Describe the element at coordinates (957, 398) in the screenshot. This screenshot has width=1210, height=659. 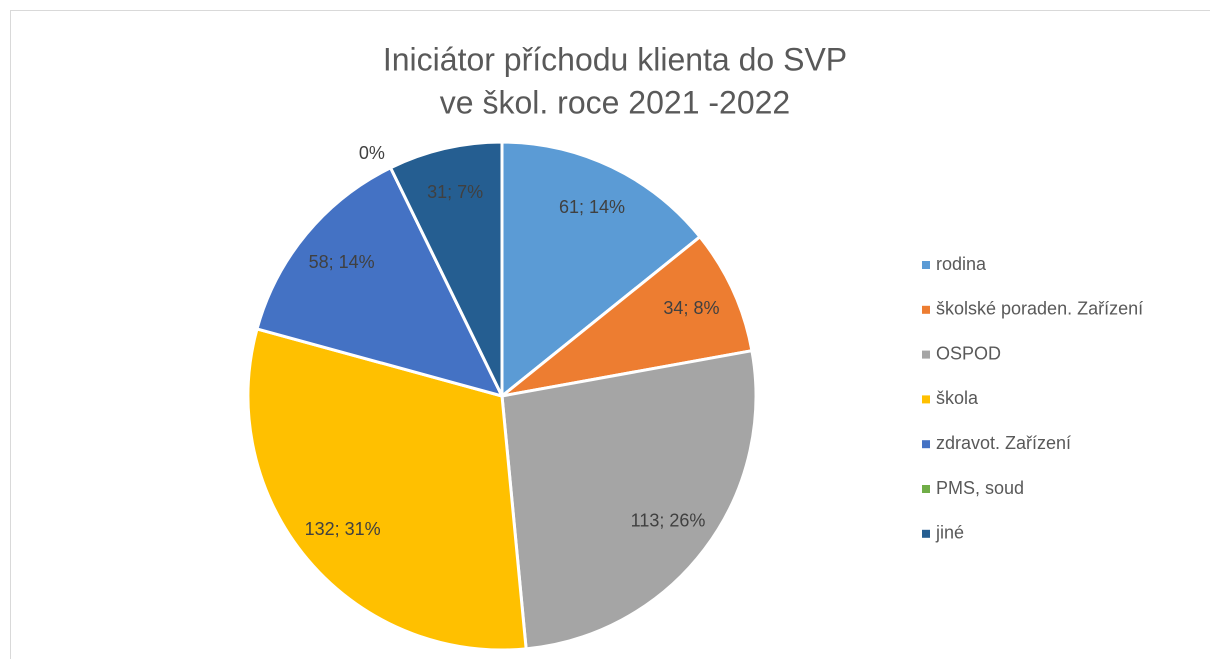
I see `legend-label: škola` at that location.